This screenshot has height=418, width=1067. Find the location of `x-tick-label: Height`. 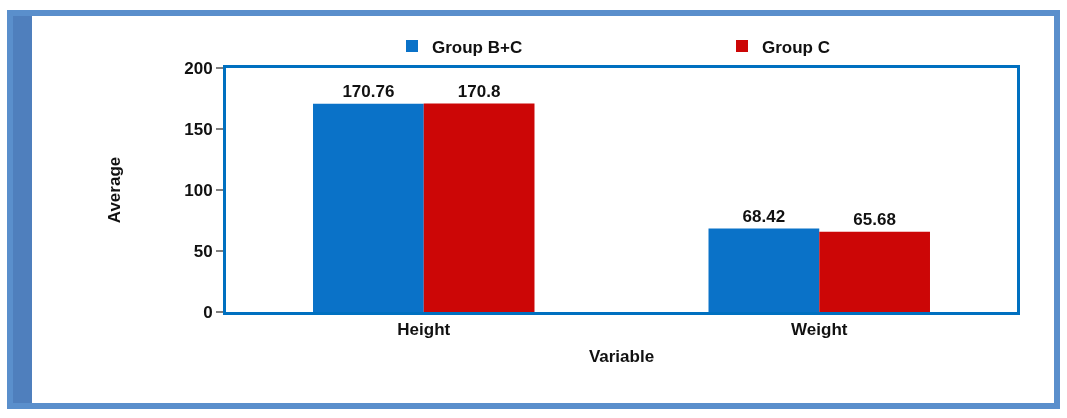

x-tick-label: Height is located at coordinates (424, 330).